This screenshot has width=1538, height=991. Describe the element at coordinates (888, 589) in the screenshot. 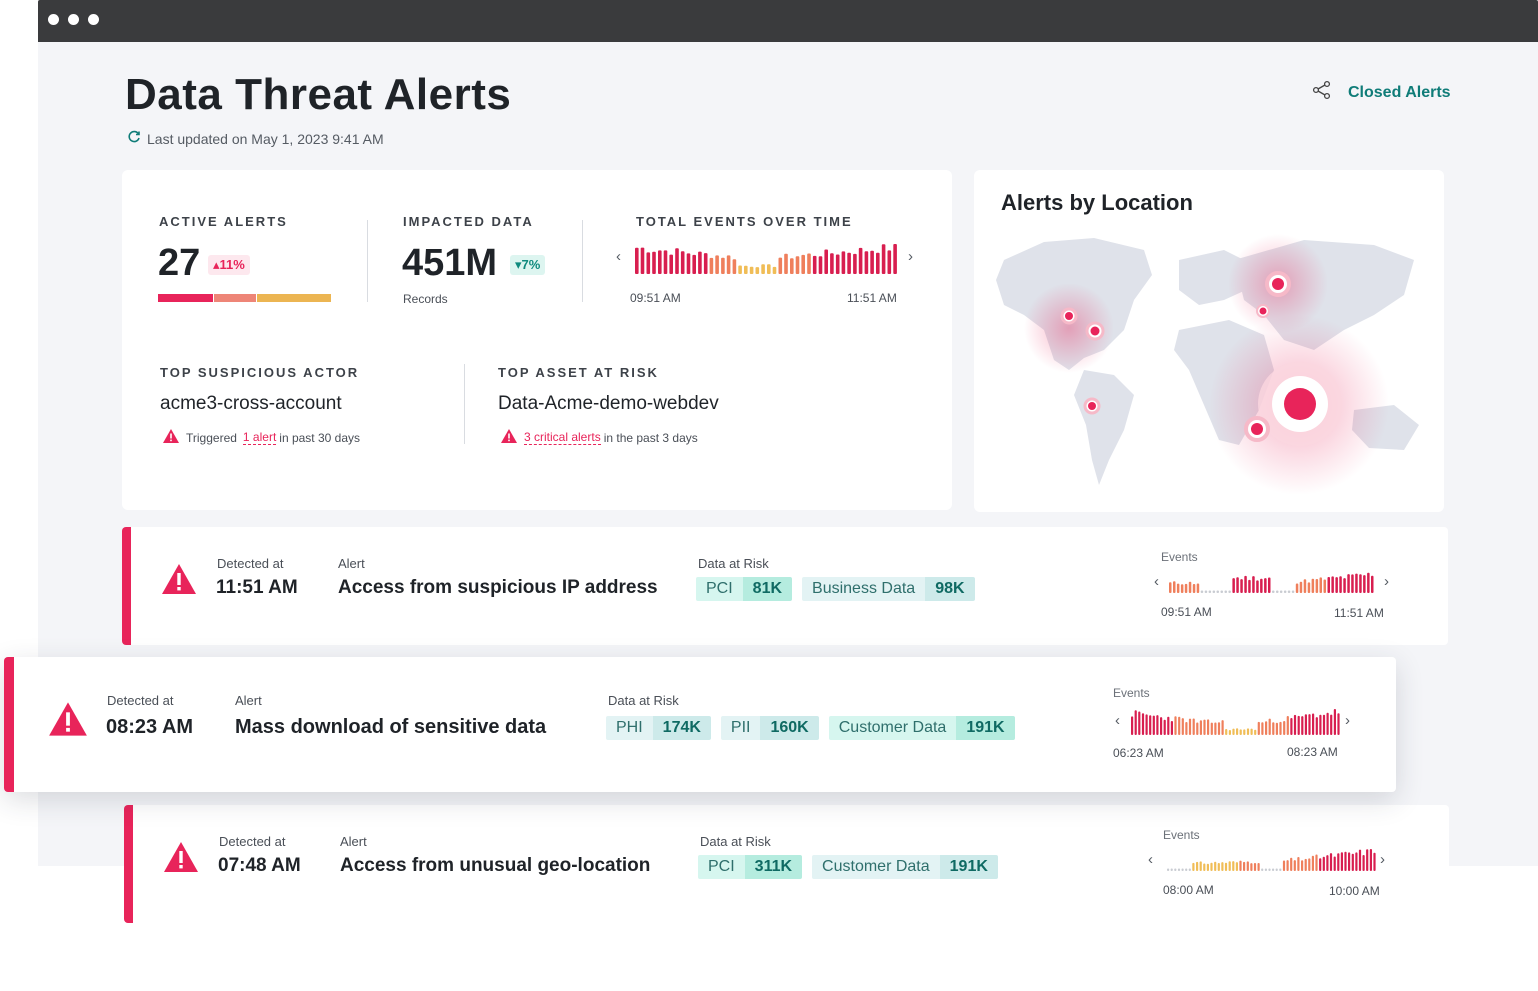

I see `data-tag: Business Data 98K` at that location.